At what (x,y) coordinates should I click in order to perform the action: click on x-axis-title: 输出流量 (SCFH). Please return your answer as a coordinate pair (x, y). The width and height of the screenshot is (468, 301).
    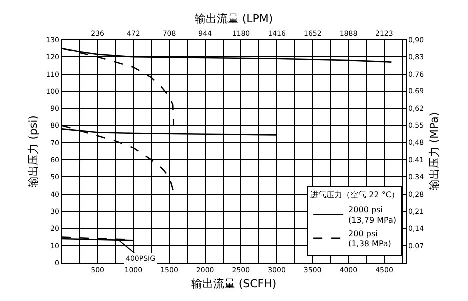
    Looking at the image, I should click on (234, 284).